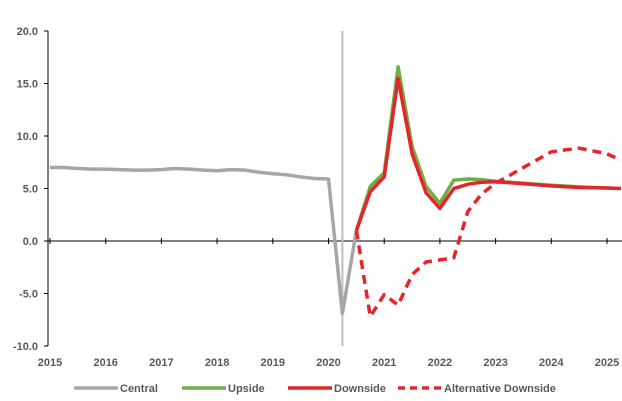 The image size is (622, 401). What do you see at coordinates (495, 363) in the screenshot?
I see `x-tick-label: 2023` at bounding box center [495, 363].